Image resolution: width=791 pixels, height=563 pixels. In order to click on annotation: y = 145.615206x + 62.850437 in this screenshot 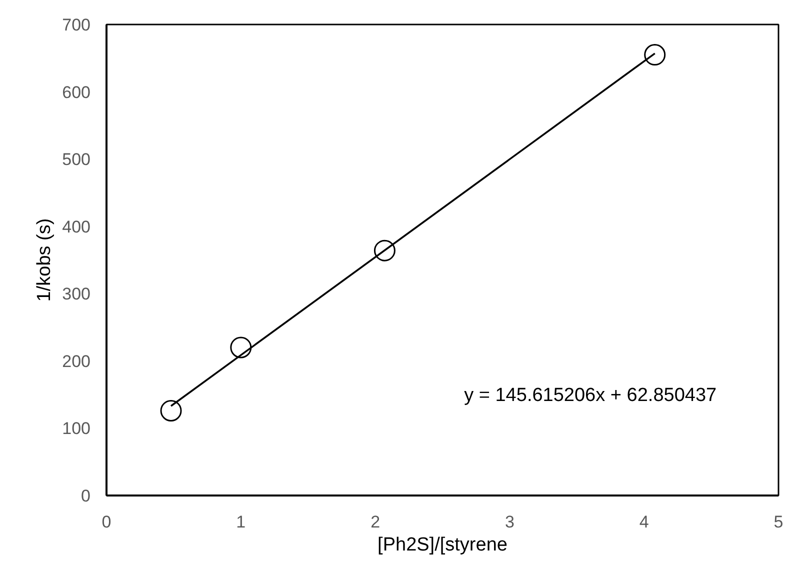, I will do `click(590, 395)`.